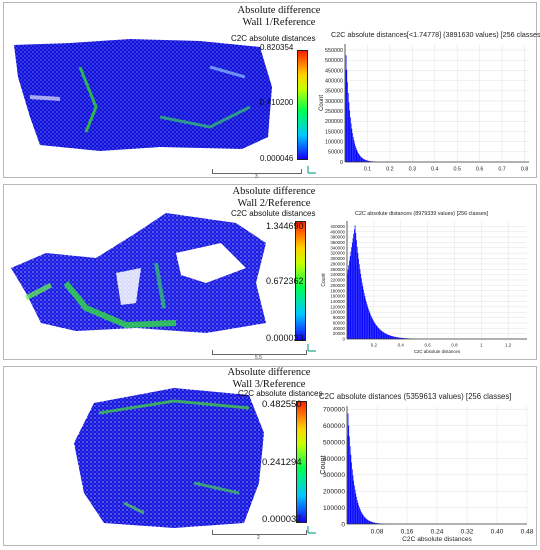  I want to click on wall2-title: Absolute difference Wall 2/Reference, so click(274, 198).